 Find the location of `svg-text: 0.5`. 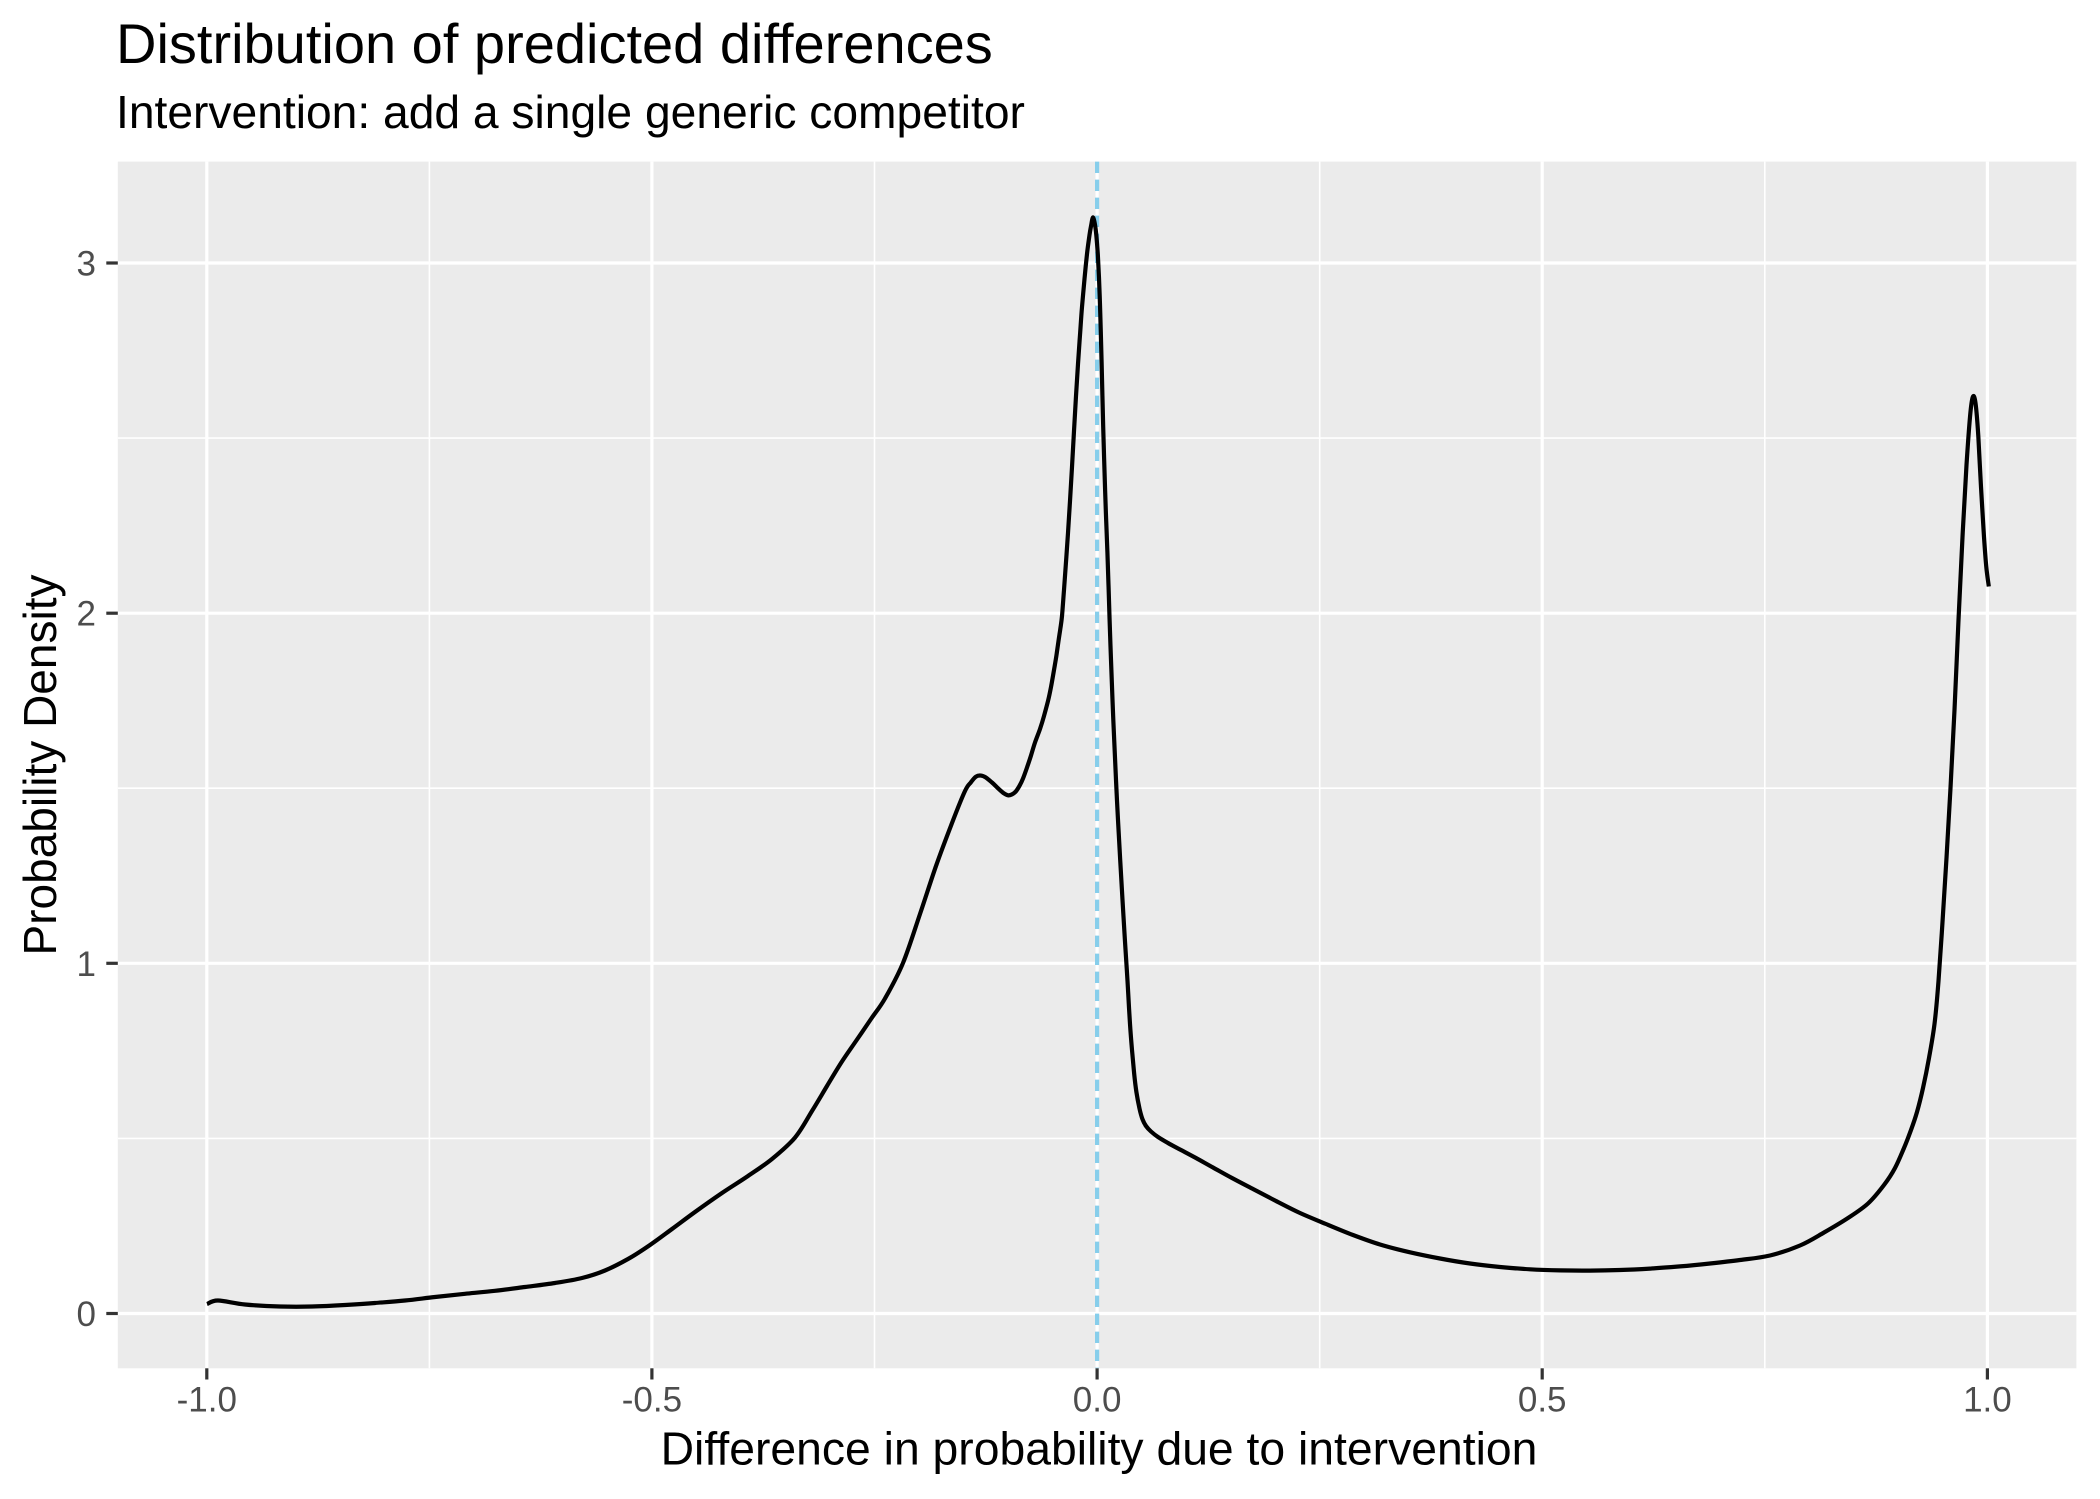

svg-text: 0.5 is located at coordinates (1542, 1400).